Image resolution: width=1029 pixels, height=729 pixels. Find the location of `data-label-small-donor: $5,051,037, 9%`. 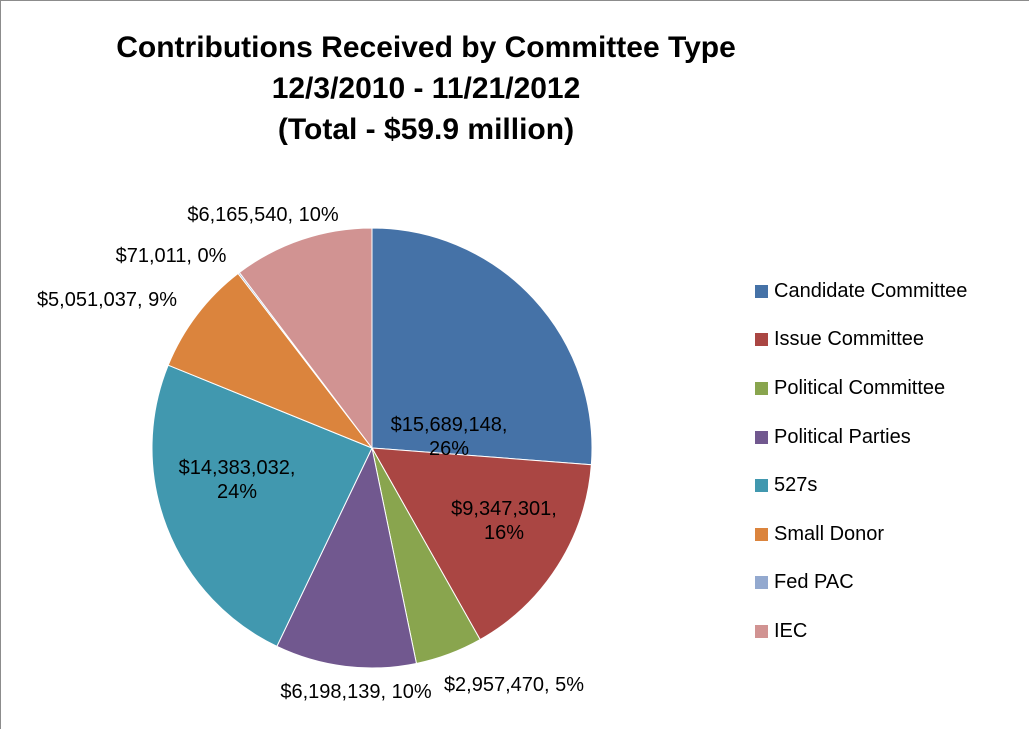

data-label-small-donor: $5,051,037, 9% is located at coordinates (107, 300).